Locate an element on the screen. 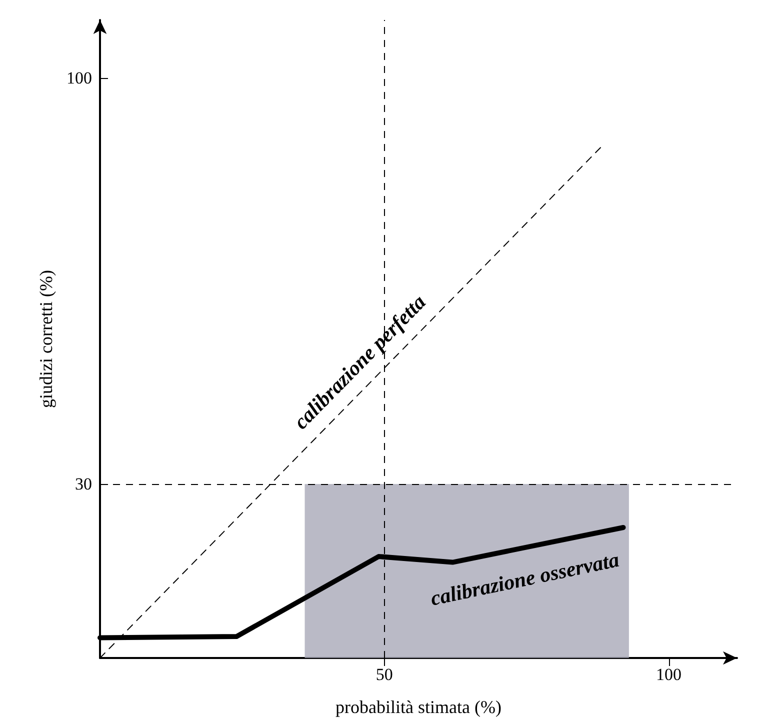 The height and width of the screenshot is (721, 782). text: calibrazione osservata is located at coordinates (525, 578).